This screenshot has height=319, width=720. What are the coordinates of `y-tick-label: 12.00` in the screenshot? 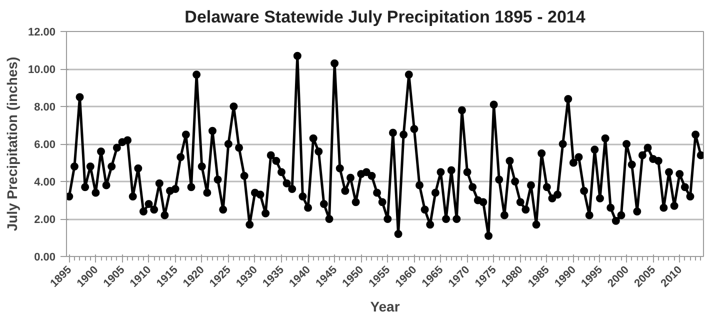 It's located at (42, 32).